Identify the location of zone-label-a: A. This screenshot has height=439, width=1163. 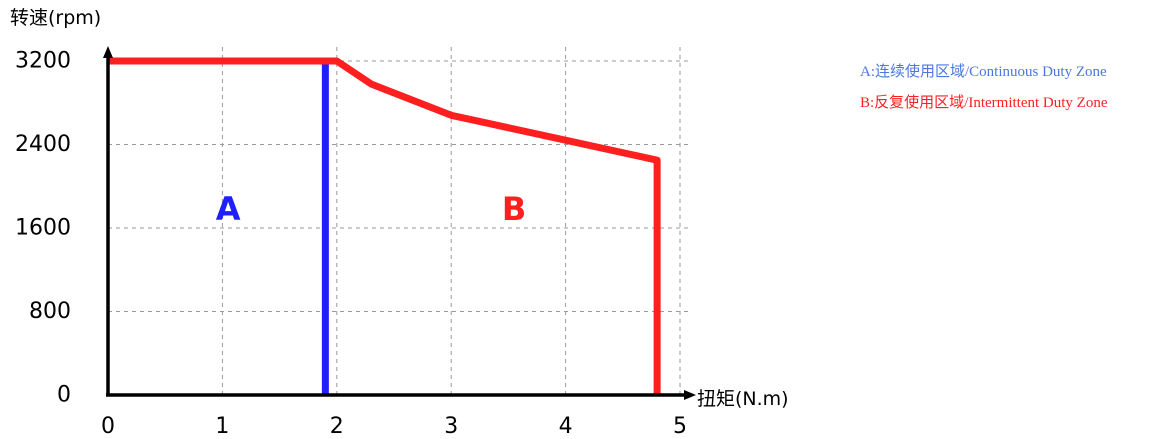
(228, 209).